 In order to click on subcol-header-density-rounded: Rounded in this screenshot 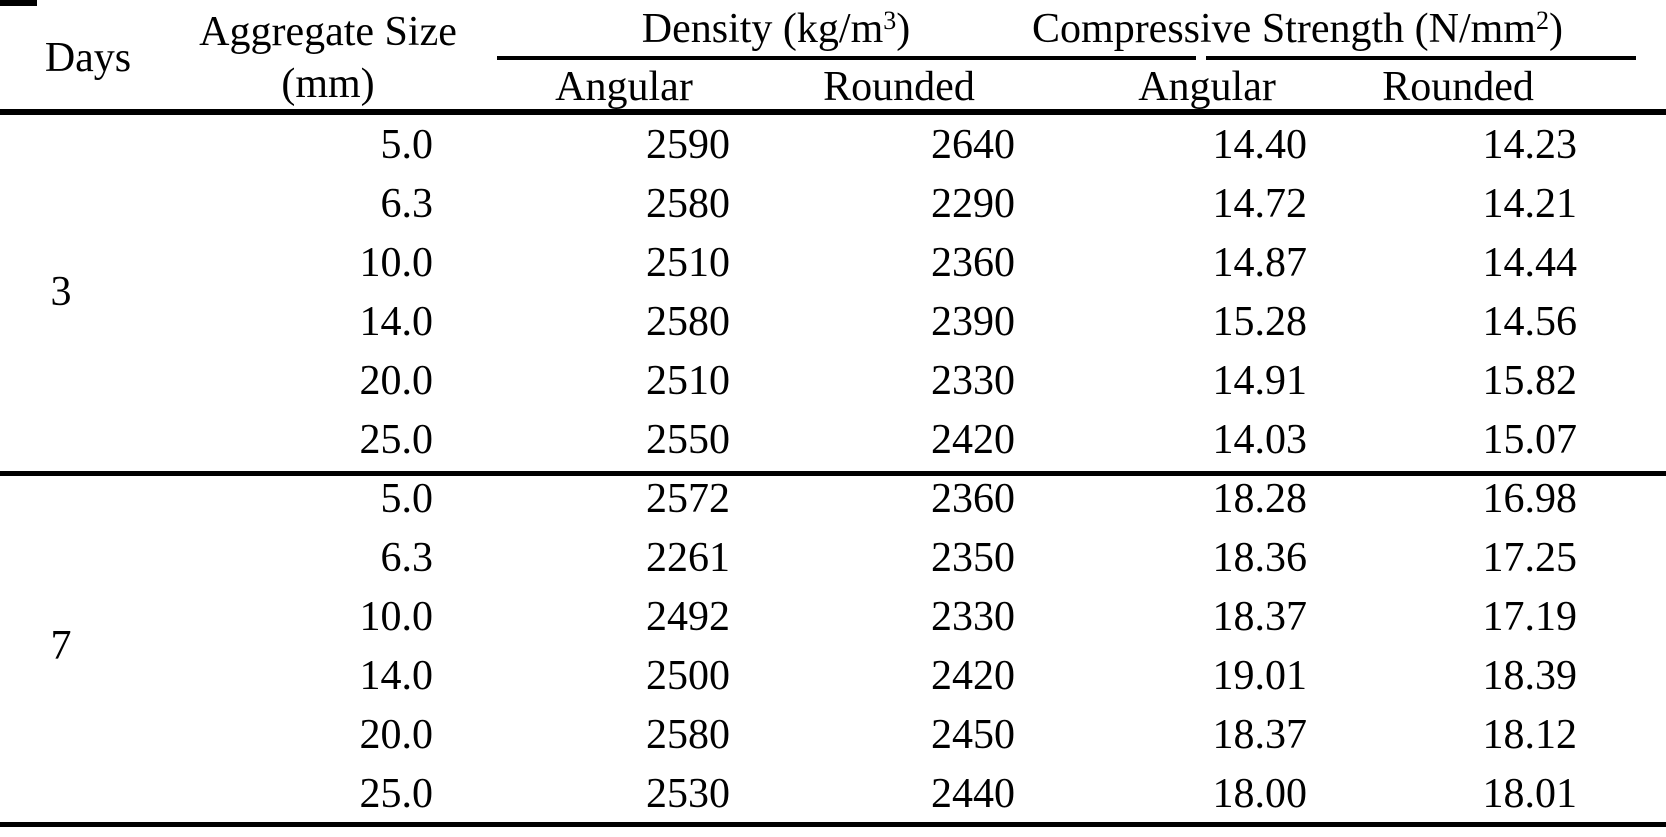, I will do `click(899, 86)`.